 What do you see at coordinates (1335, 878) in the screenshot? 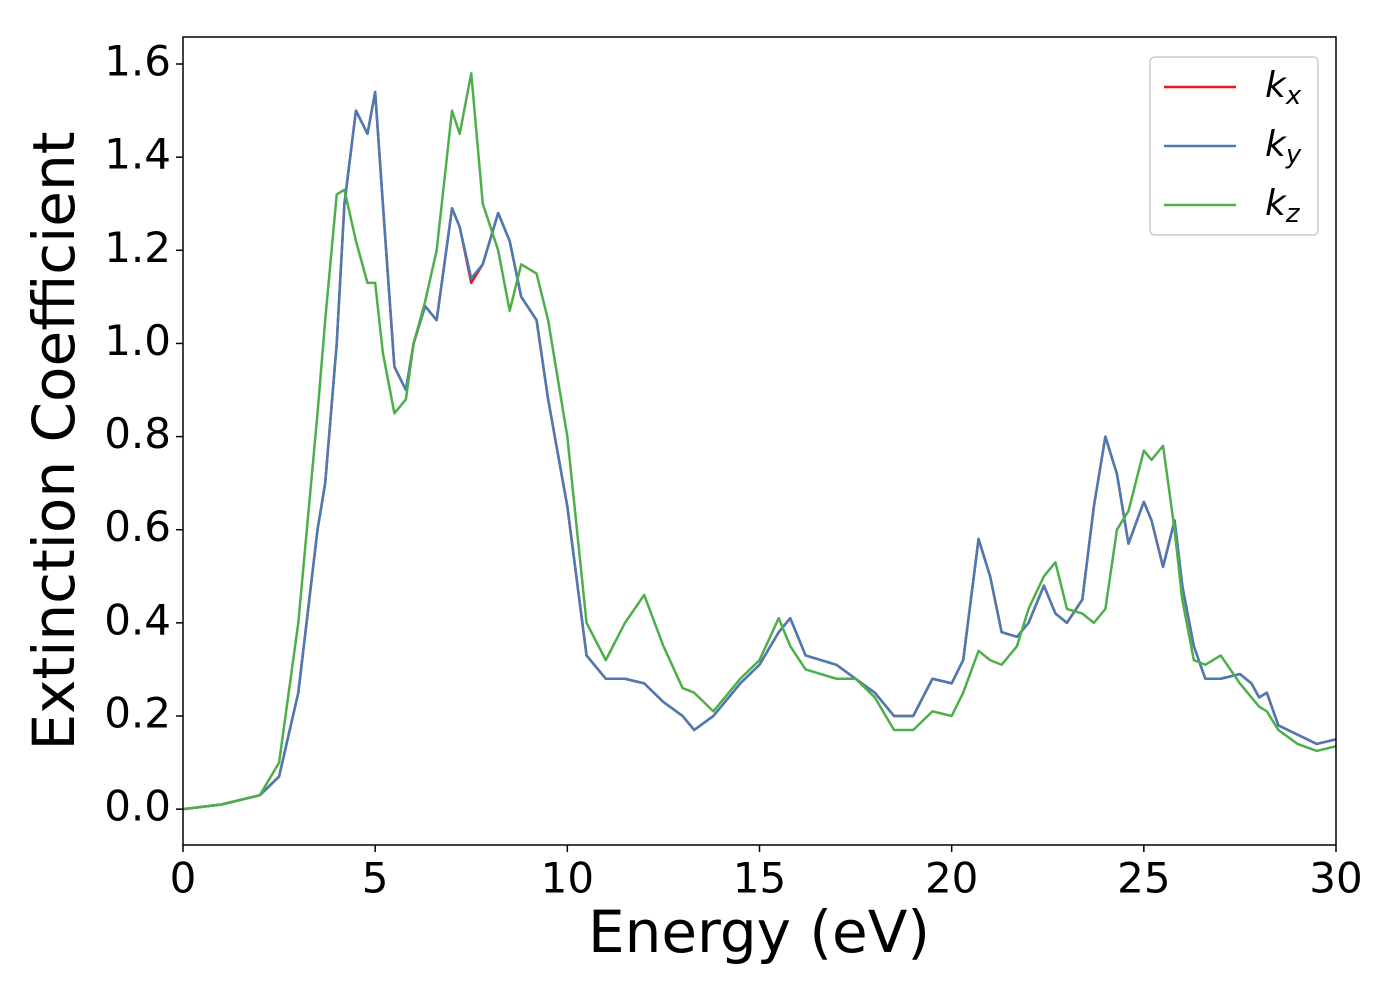
I see `x-tick-label: 30` at bounding box center [1335, 878].